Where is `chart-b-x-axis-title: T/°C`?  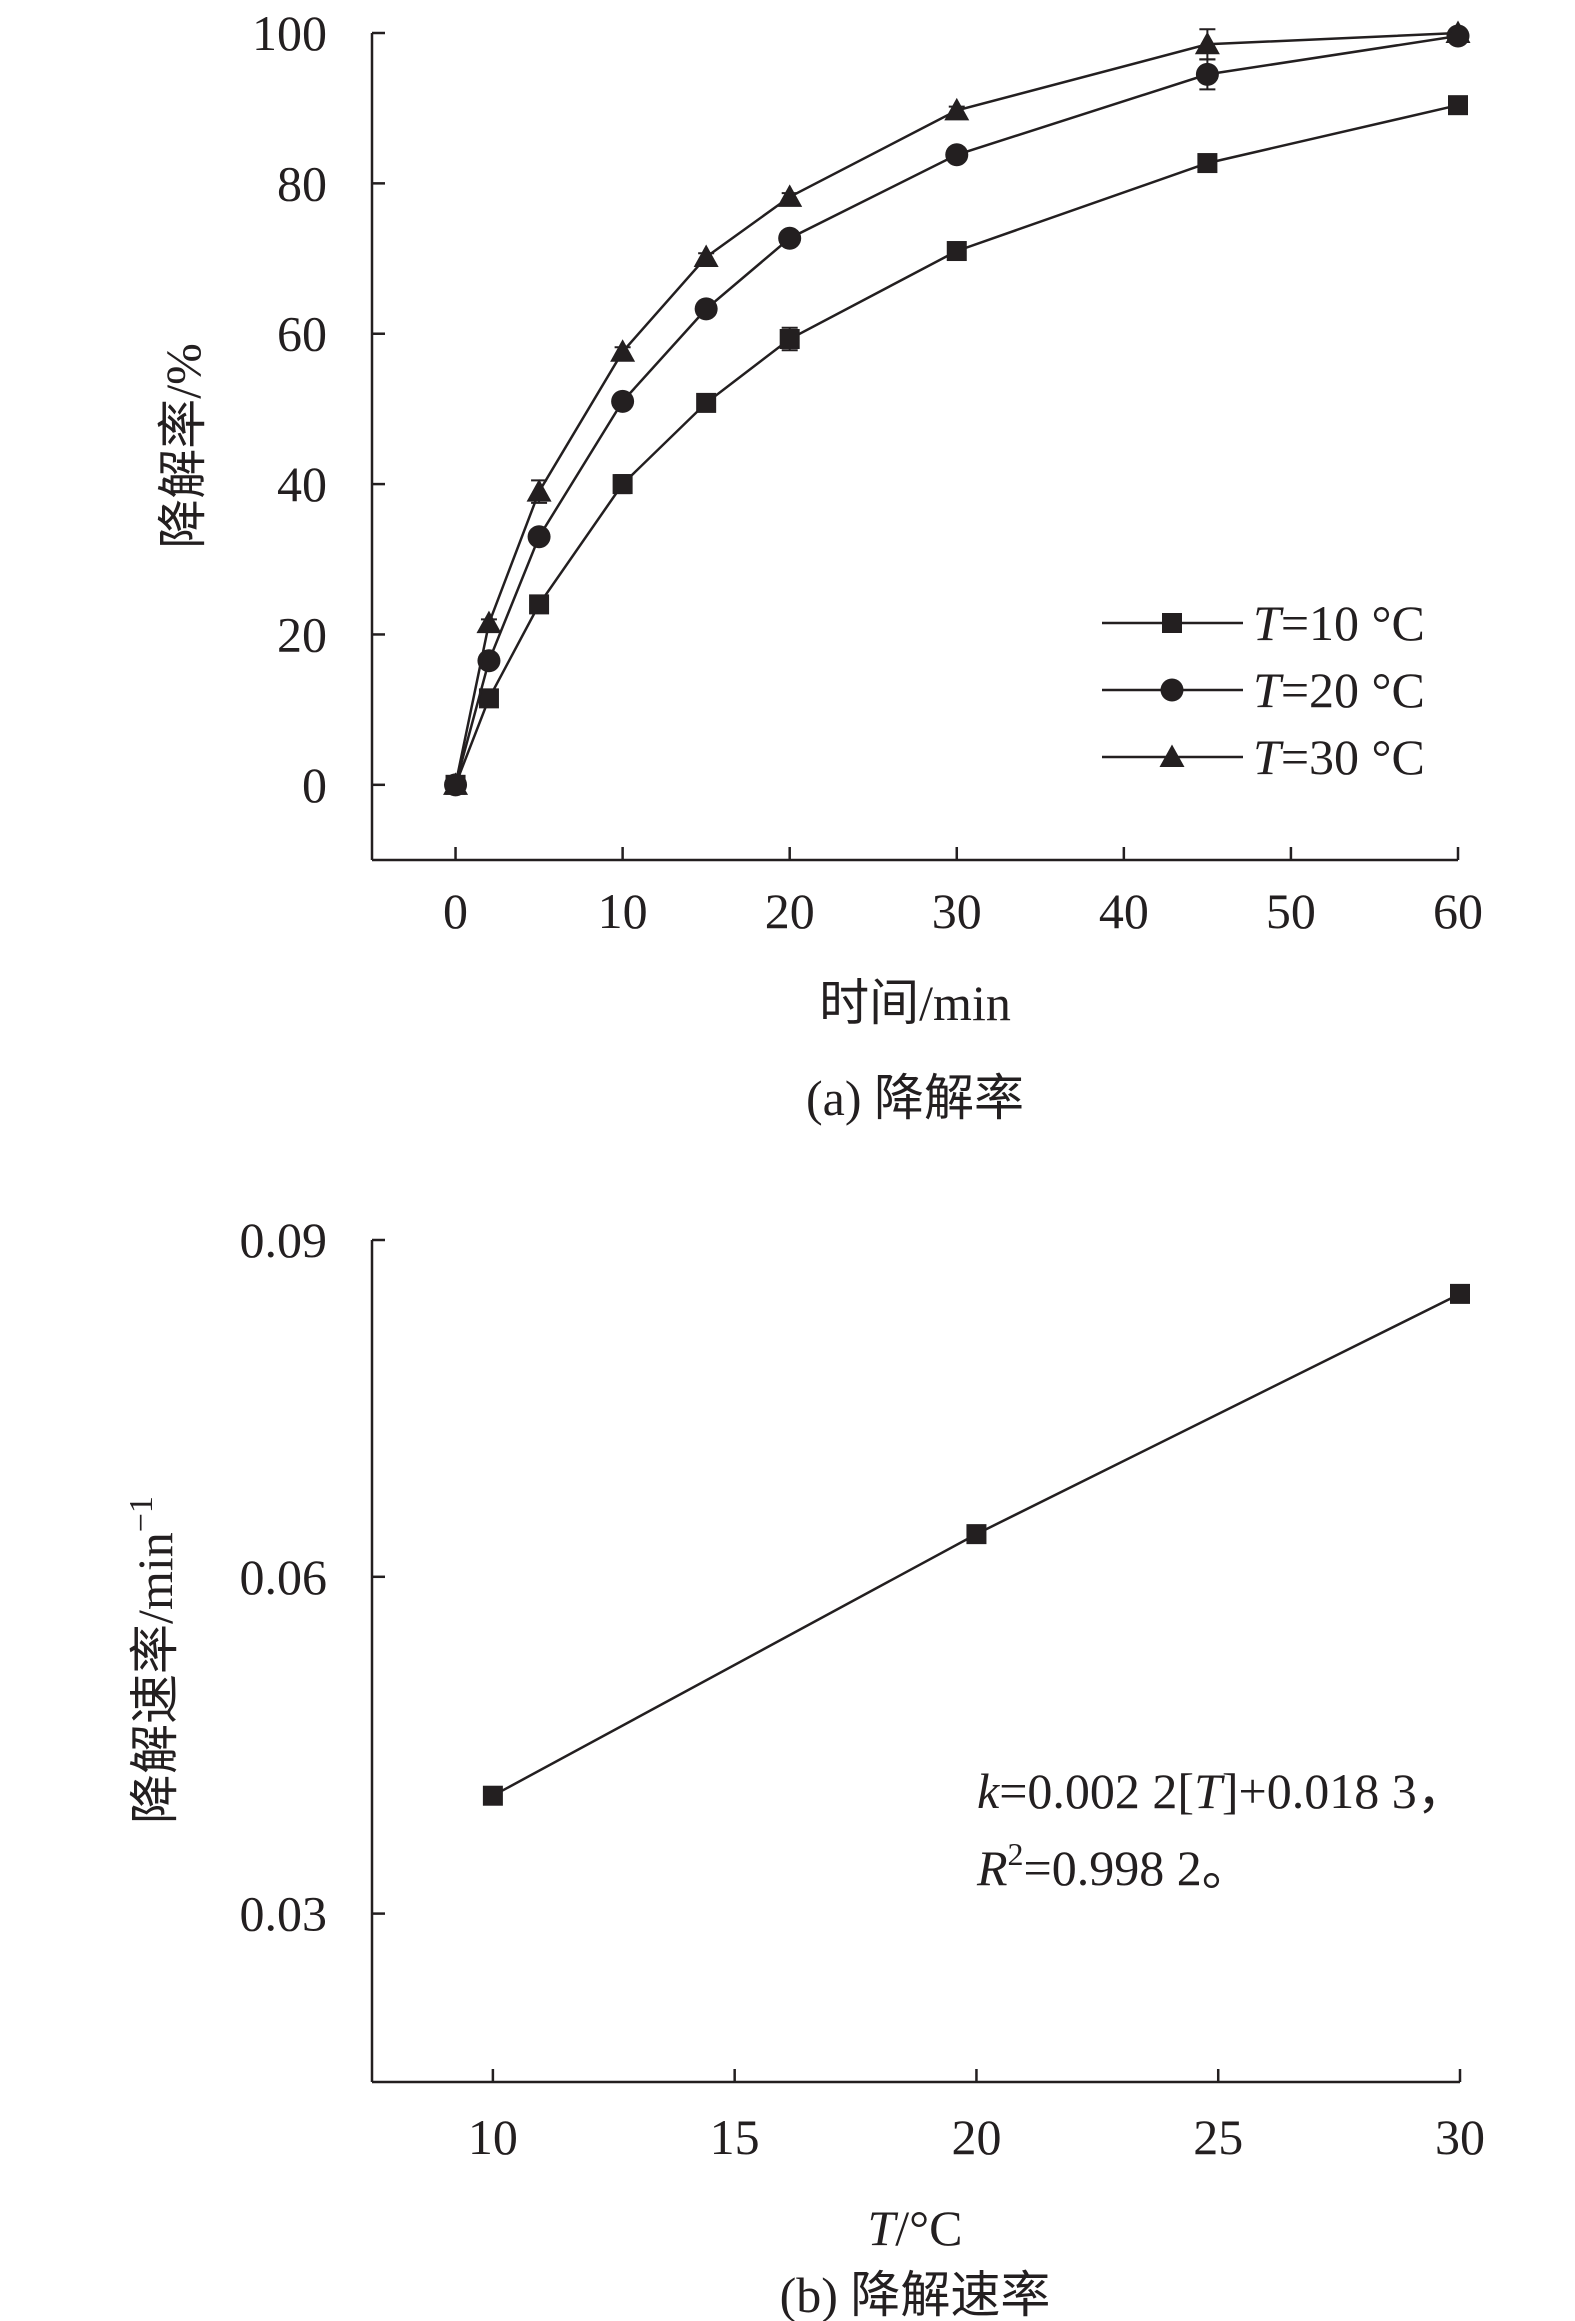 chart-b-x-axis-title: T/°C is located at coordinates (914, 2228).